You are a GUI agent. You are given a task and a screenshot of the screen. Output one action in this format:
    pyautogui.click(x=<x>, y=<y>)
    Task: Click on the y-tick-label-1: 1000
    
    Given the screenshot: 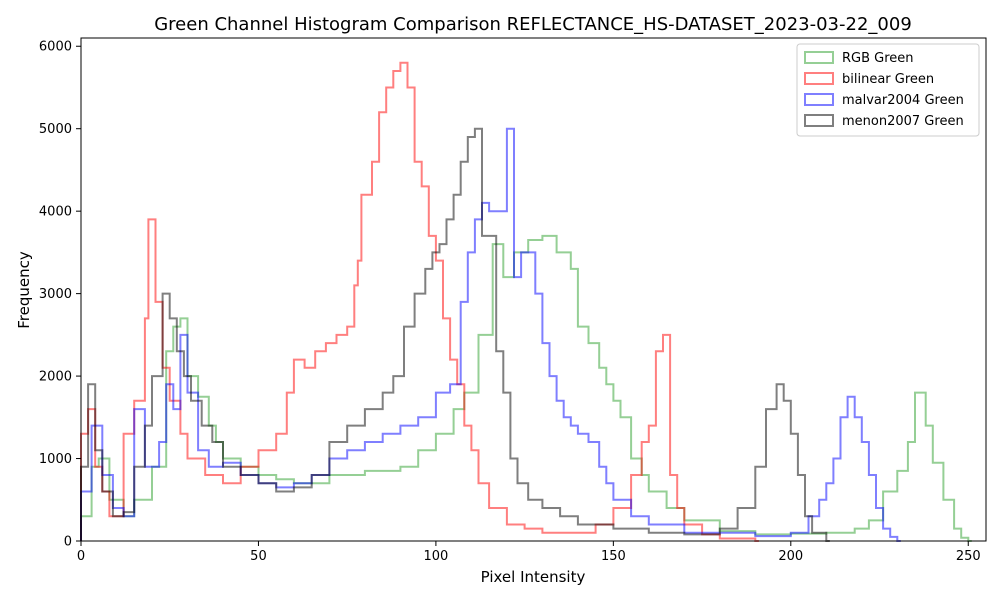 What is the action you would take?
    pyautogui.click(x=55, y=459)
    